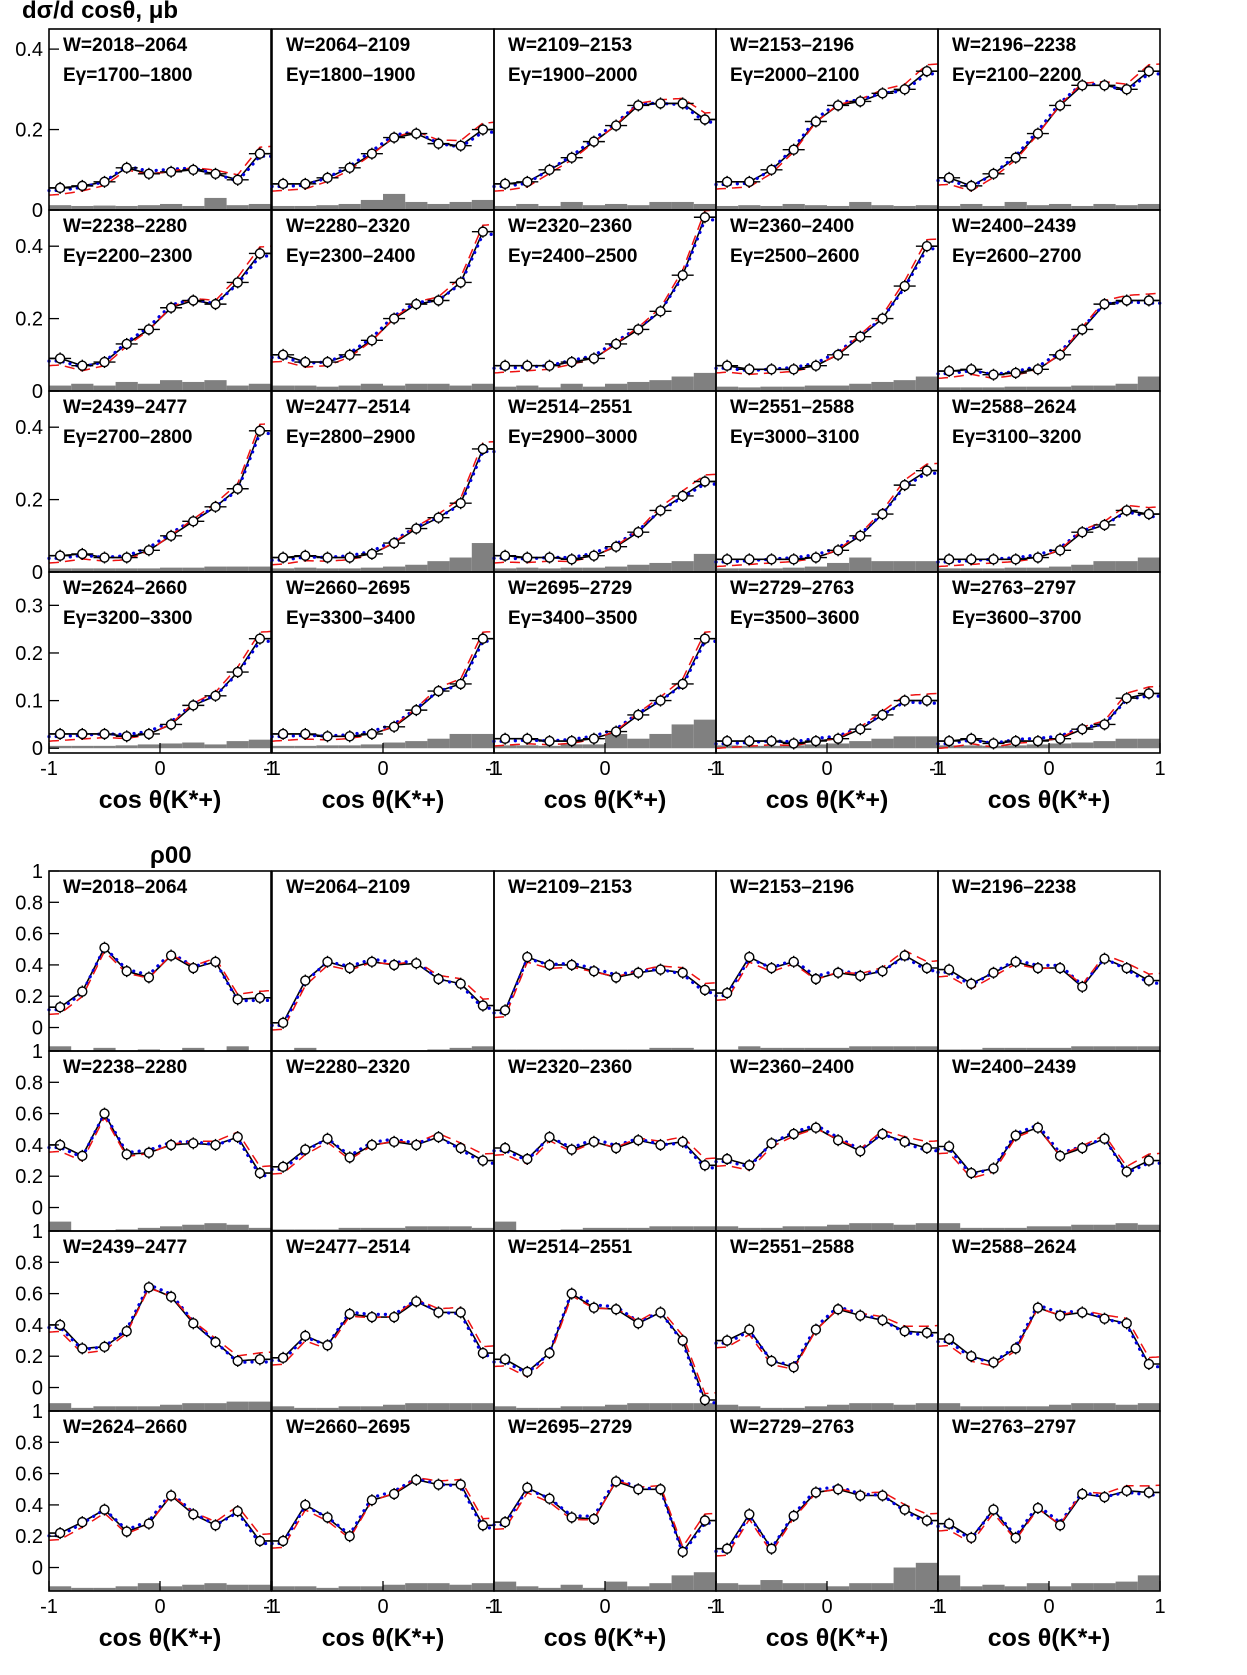 This screenshot has height=1675, width=1247. I want to click on panel-w-label: W=2360–2400, so click(792, 1067).